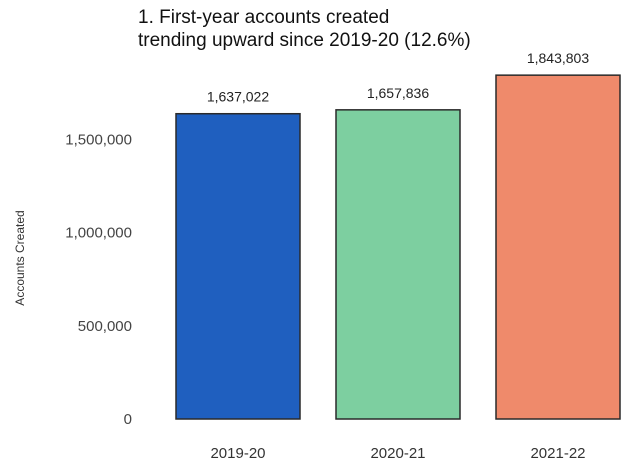 The image size is (644, 474). What do you see at coordinates (304, 40) in the screenshot?
I see `chart-title-line-2: trending upward since 2019-20 (12.6%)` at bounding box center [304, 40].